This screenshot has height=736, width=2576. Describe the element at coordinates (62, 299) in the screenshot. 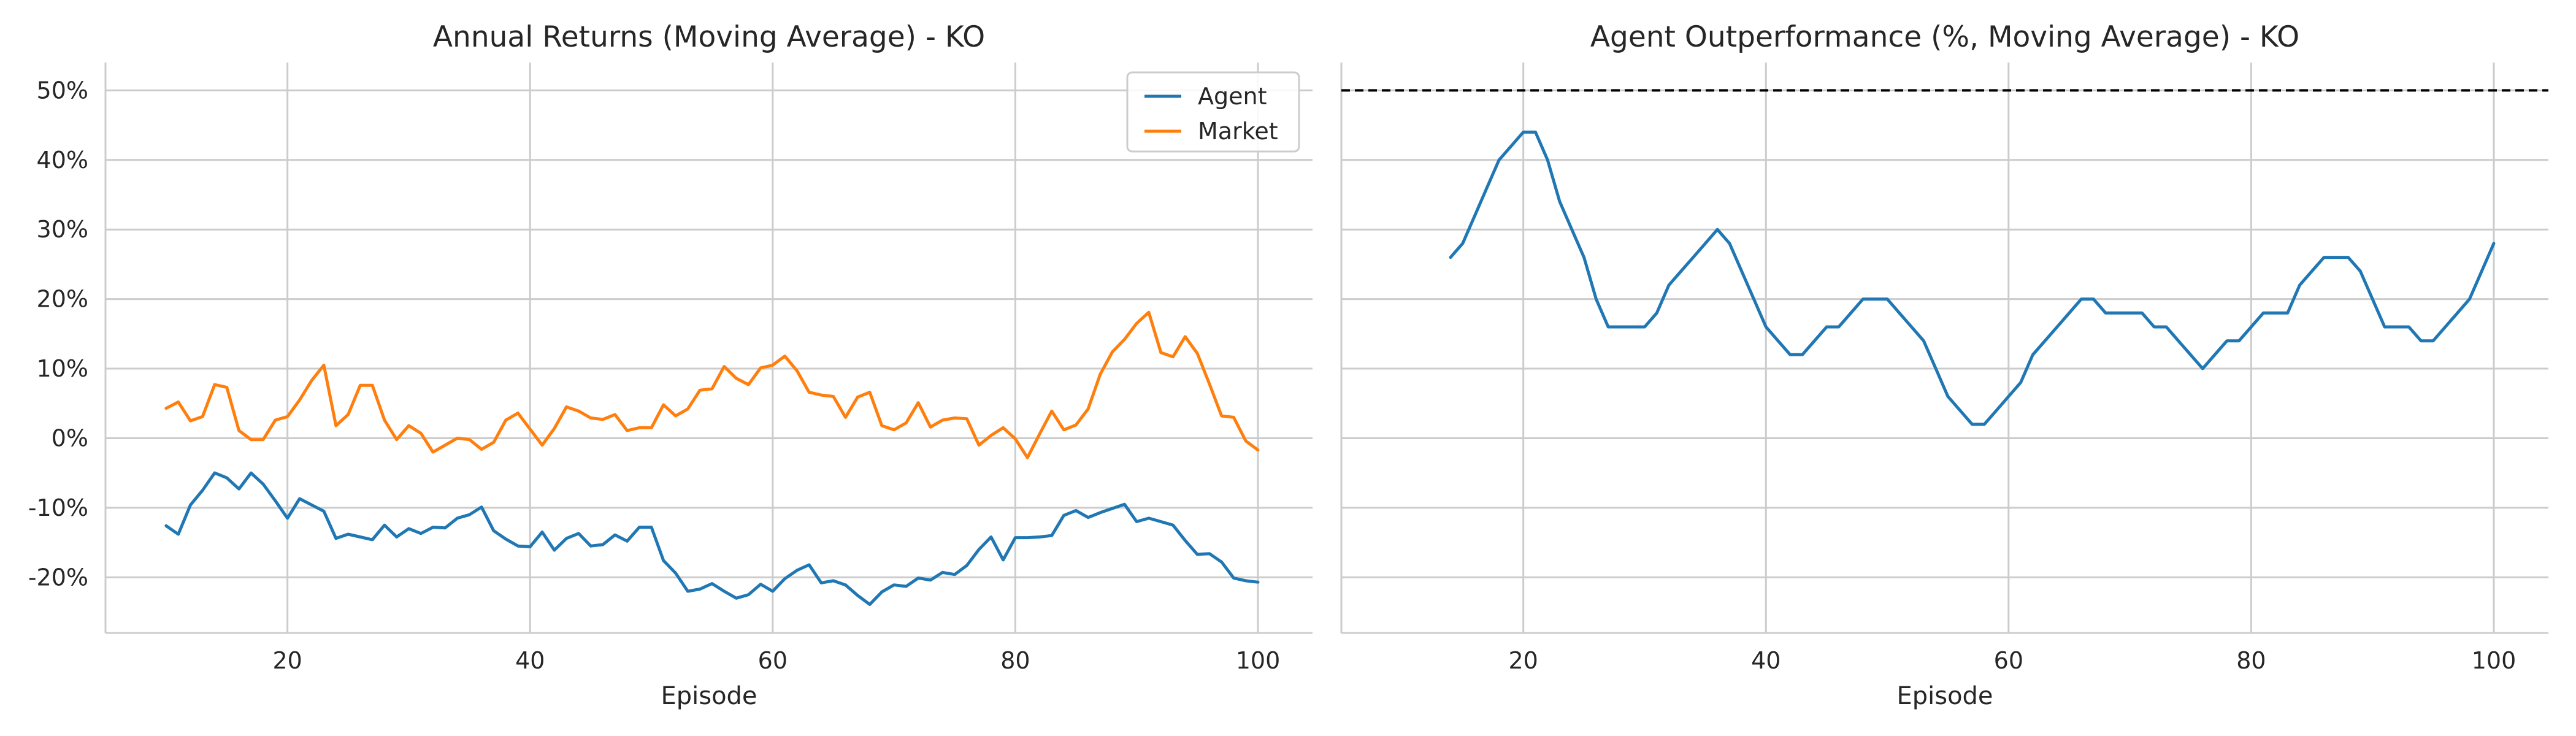

I see `y-tick-label: 20%` at that location.